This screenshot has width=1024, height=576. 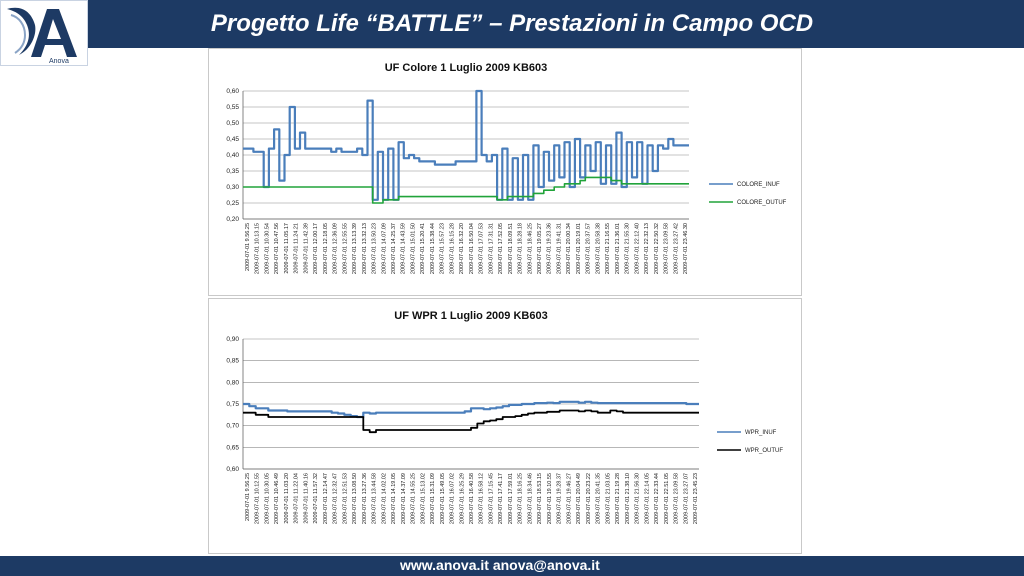 I want to click on y-tick-label: 0,35, so click(x=232, y=171).